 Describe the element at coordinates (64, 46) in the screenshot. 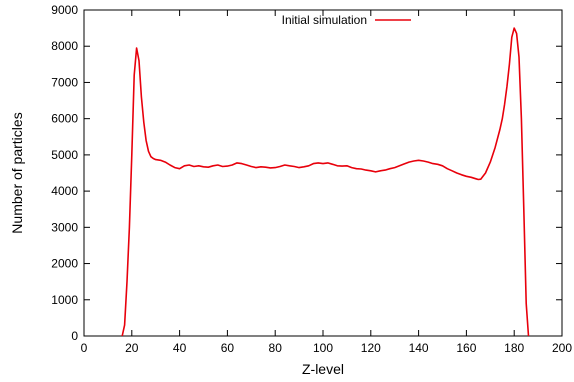

I see `y-tick-label: 8000` at that location.